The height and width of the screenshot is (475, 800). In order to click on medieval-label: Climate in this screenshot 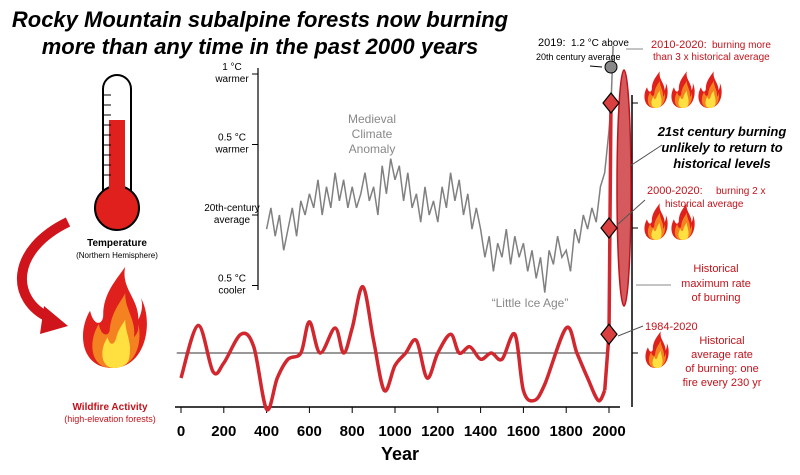, I will do `click(372, 134)`.